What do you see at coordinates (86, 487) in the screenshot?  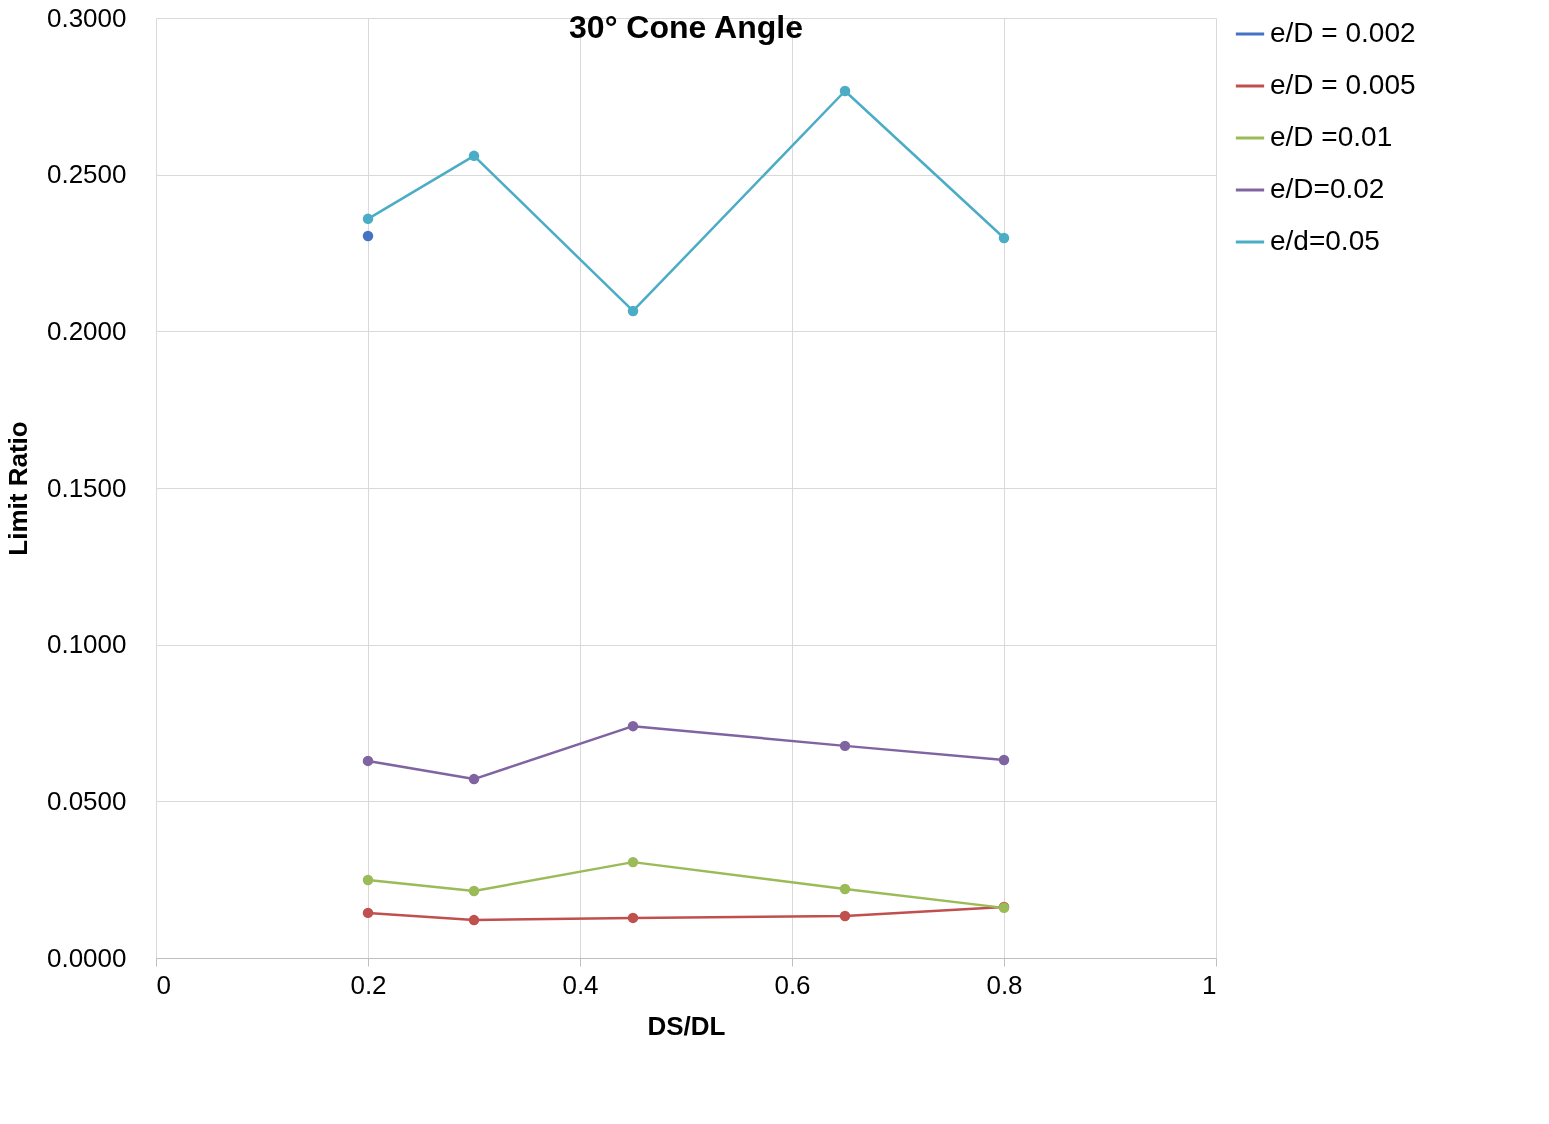 I see `y-tick-label: 0.1500` at bounding box center [86, 487].